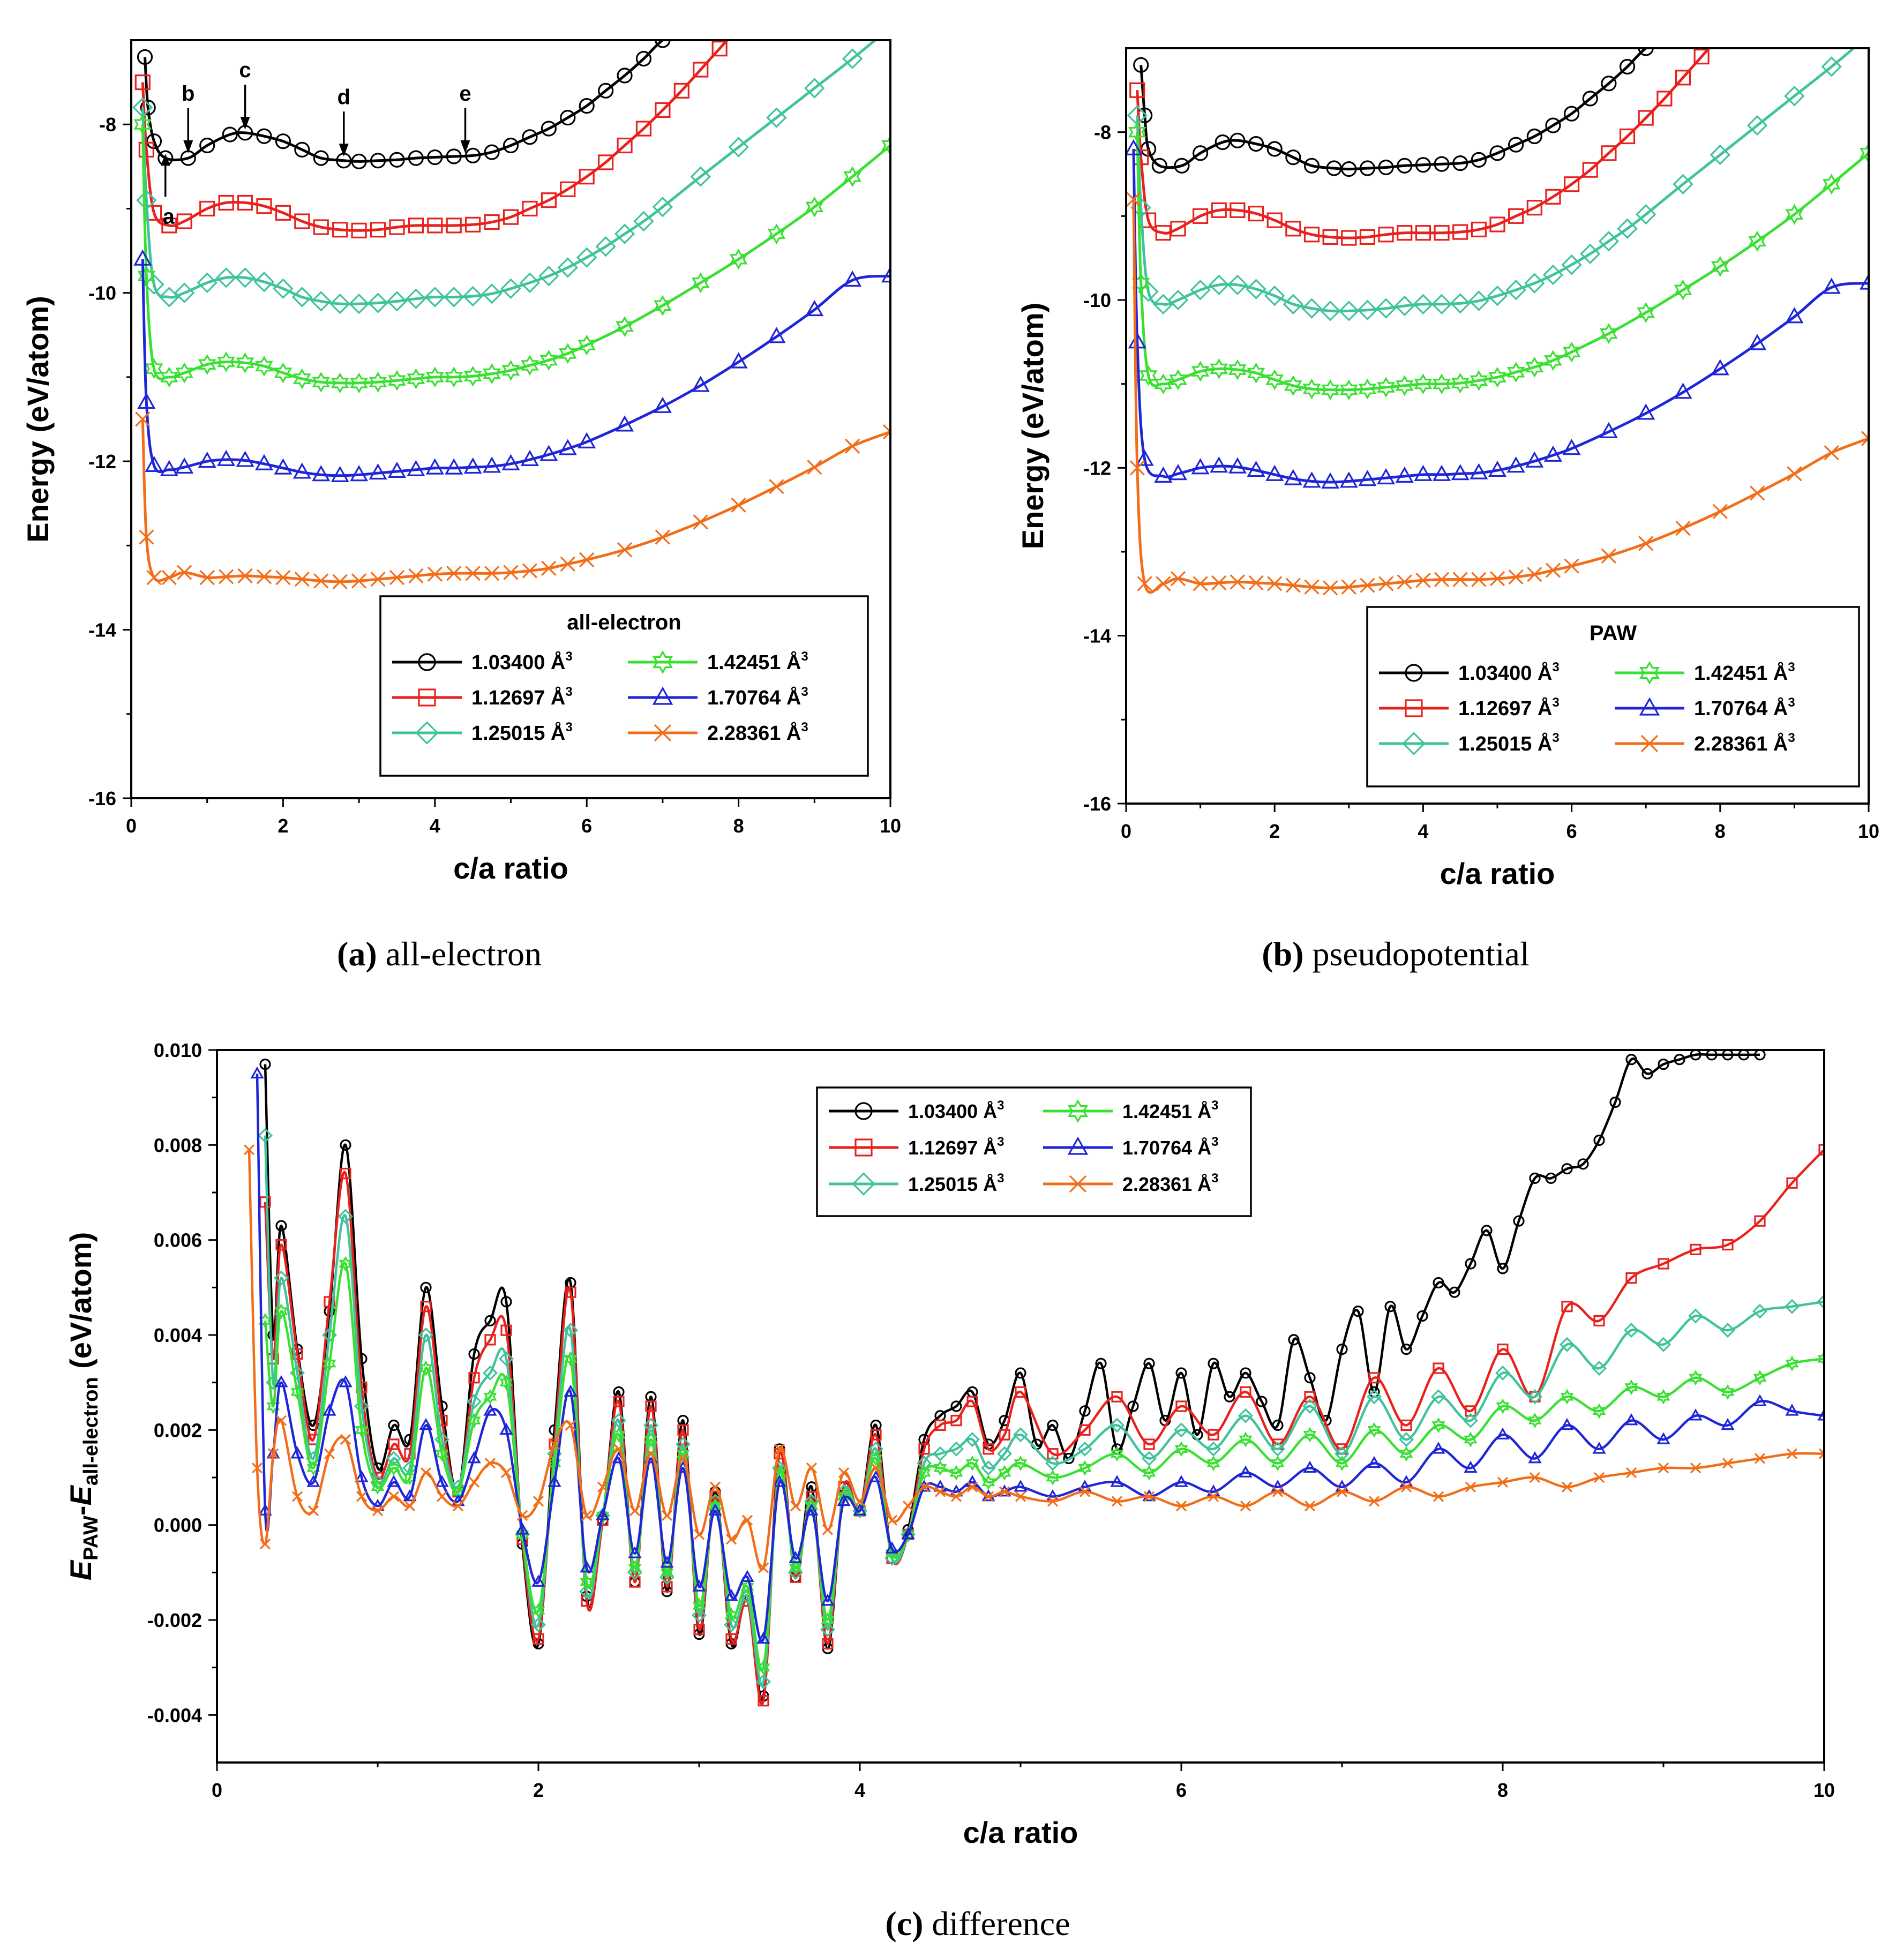 The width and height of the screenshot is (1904, 1950). I want to click on legend-label: 1.03400 Å3, so click(522, 661).